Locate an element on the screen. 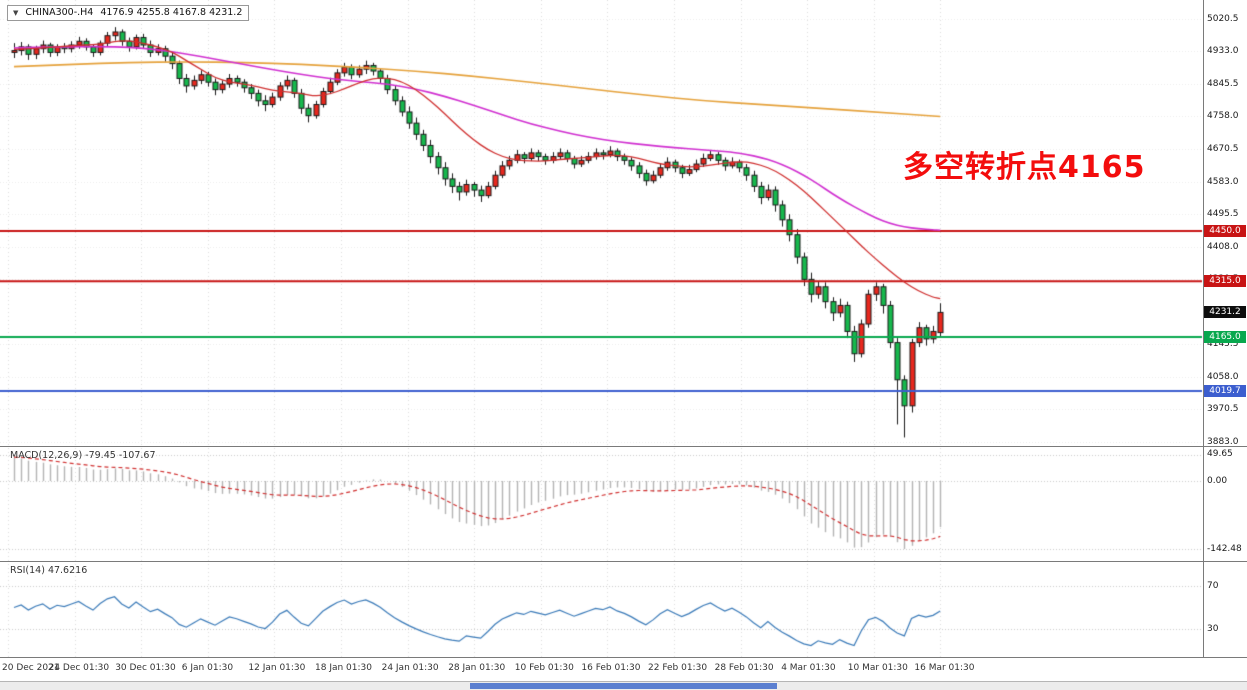  rsi-axis-label: 30 is located at coordinates (1213, 629).